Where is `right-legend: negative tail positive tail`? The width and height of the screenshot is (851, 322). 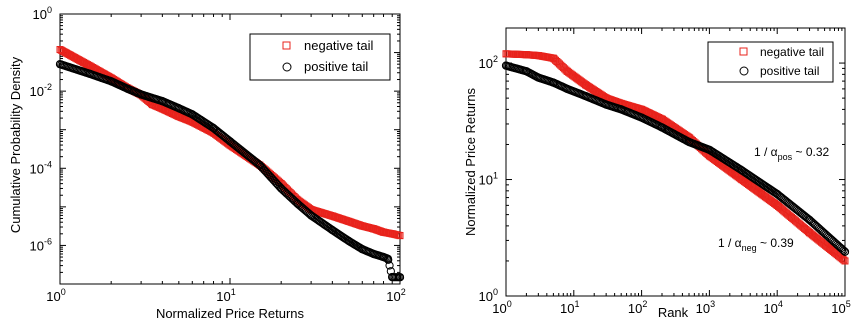 right-legend: negative tail positive tail is located at coordinates (770, 62).